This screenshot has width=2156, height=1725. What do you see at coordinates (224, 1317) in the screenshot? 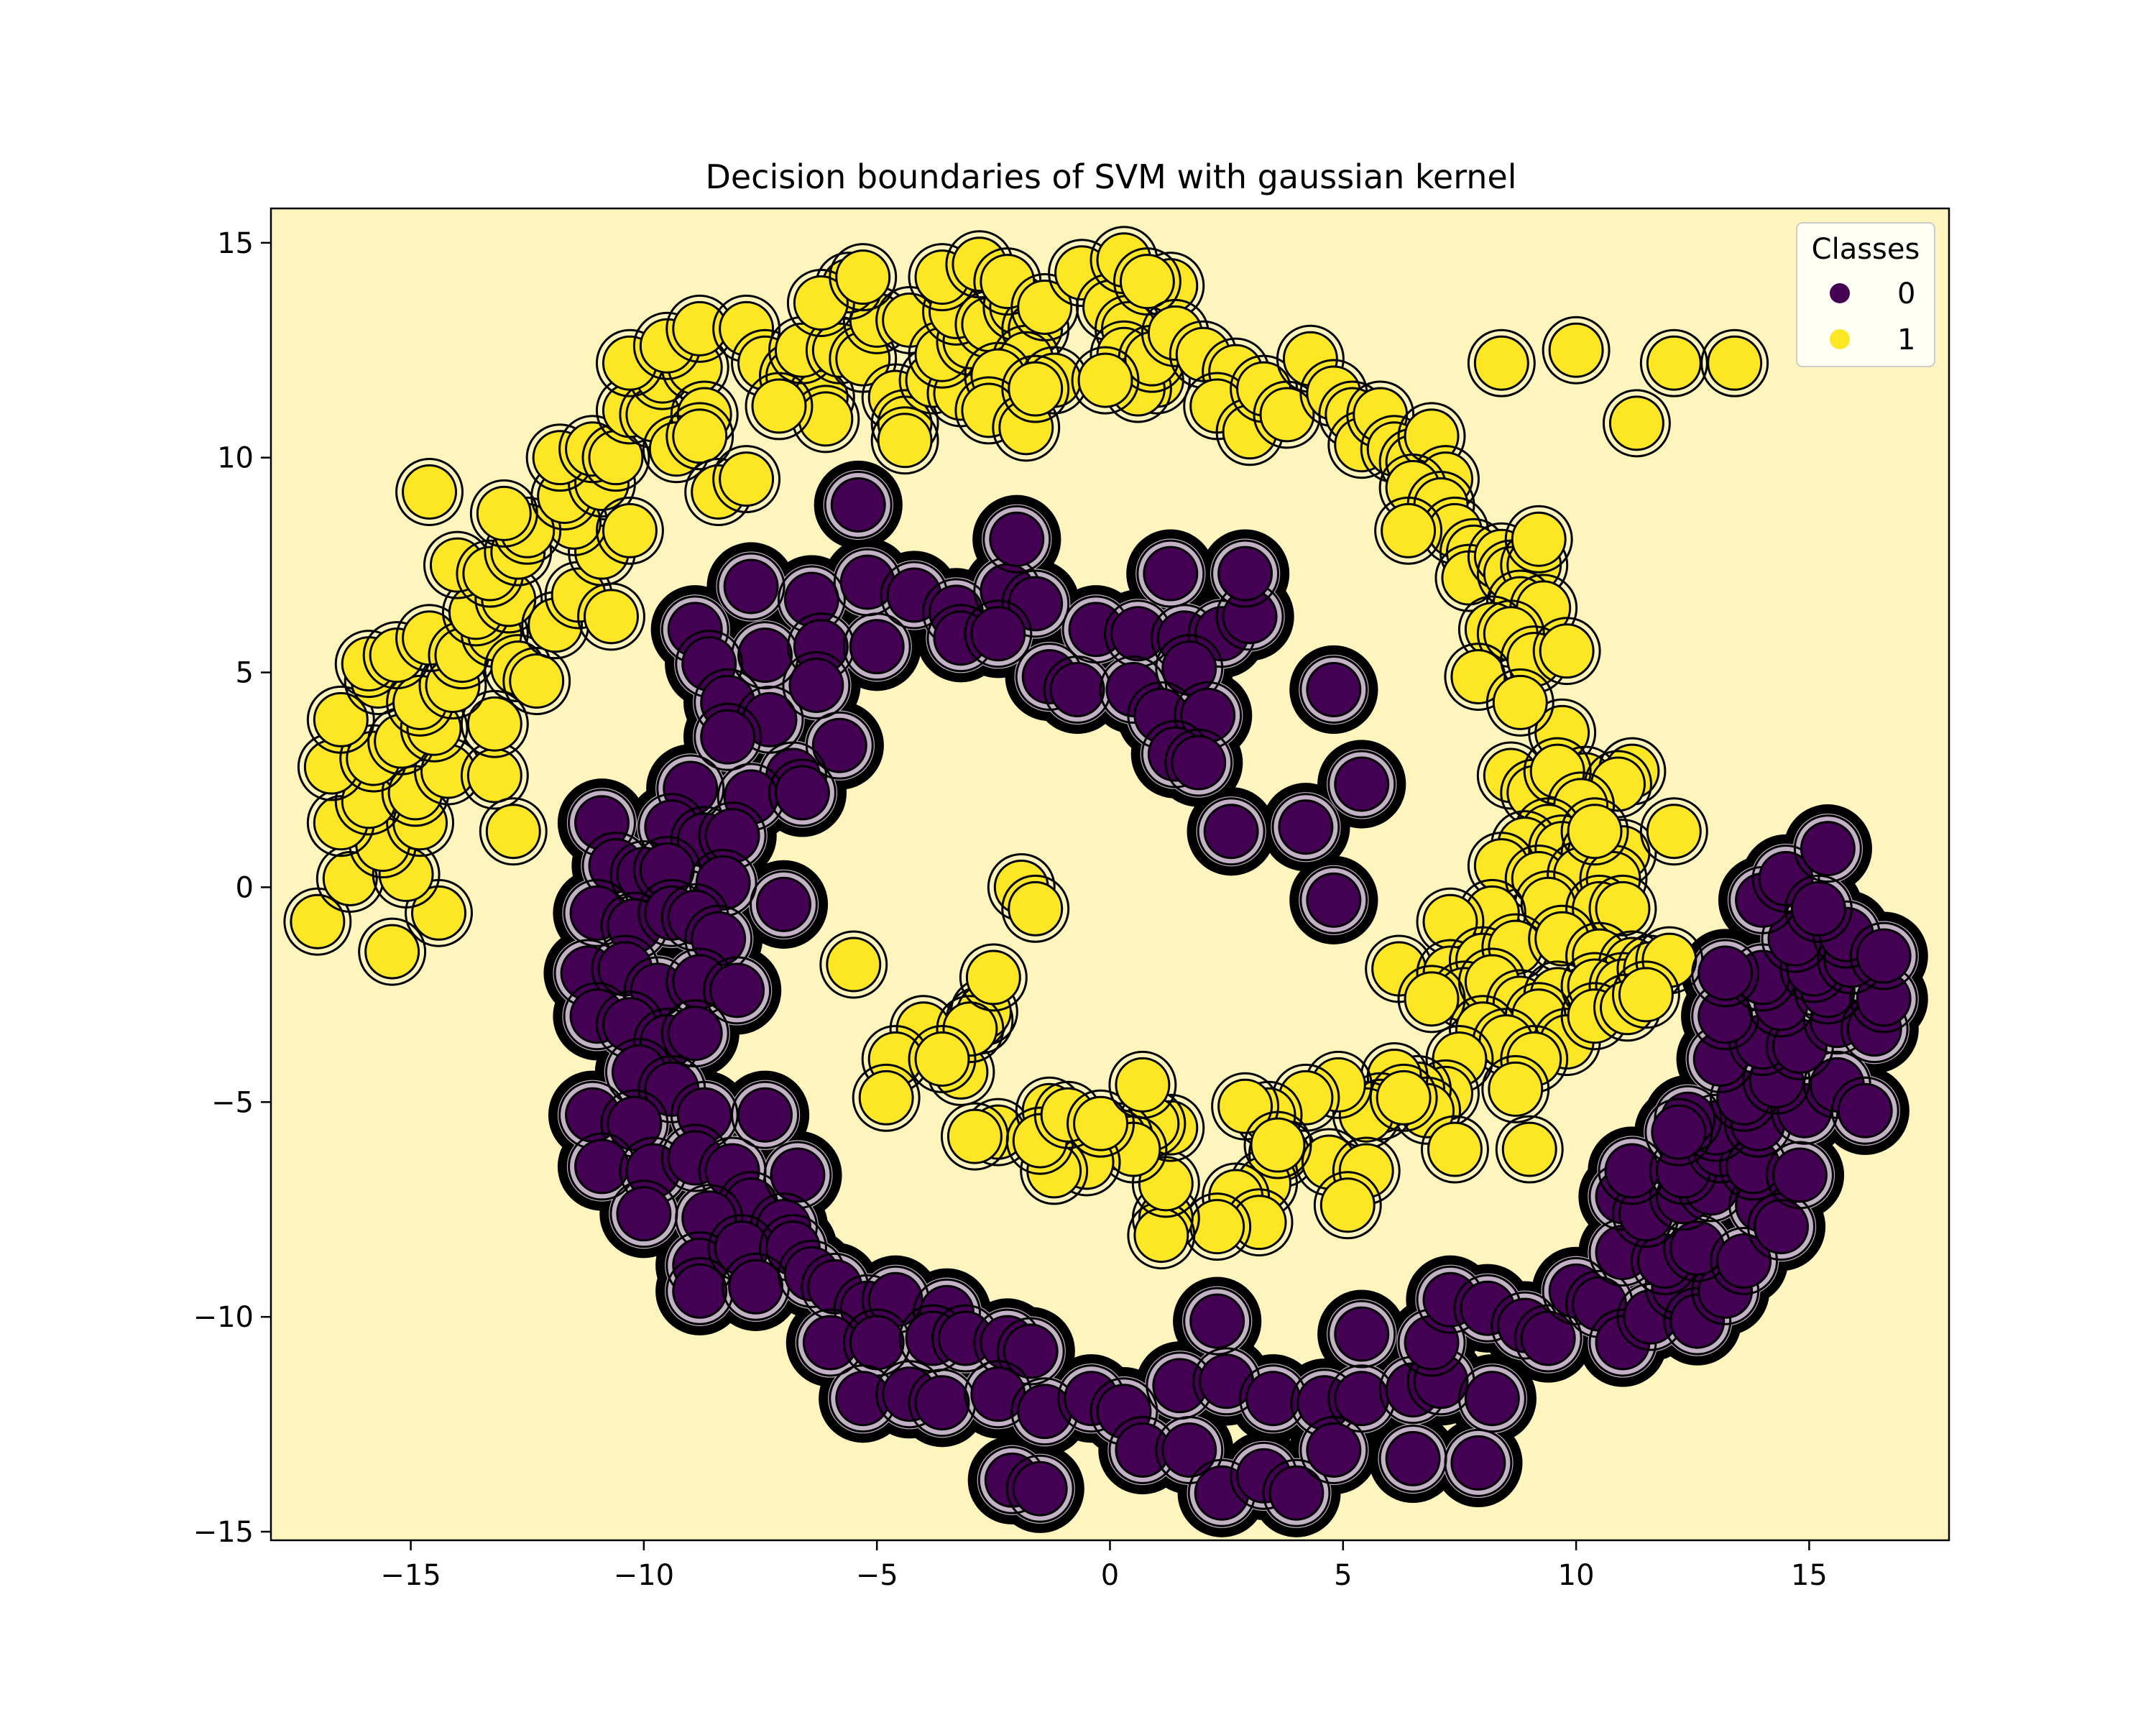
I see `y-tick-label: −10` at bounding box center [224, 1317].